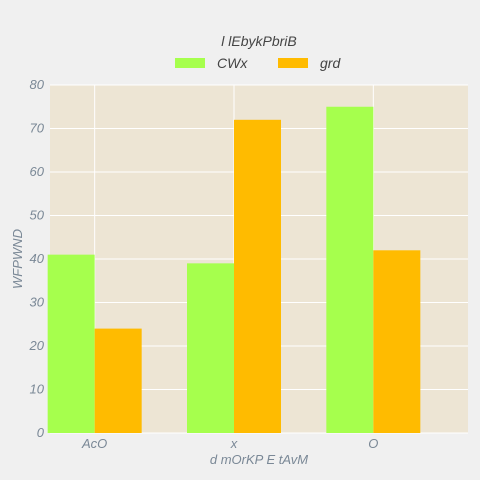 This screenshot has width=480, height=480. I want to click on y-tick-label: 80, so click(37, 84).